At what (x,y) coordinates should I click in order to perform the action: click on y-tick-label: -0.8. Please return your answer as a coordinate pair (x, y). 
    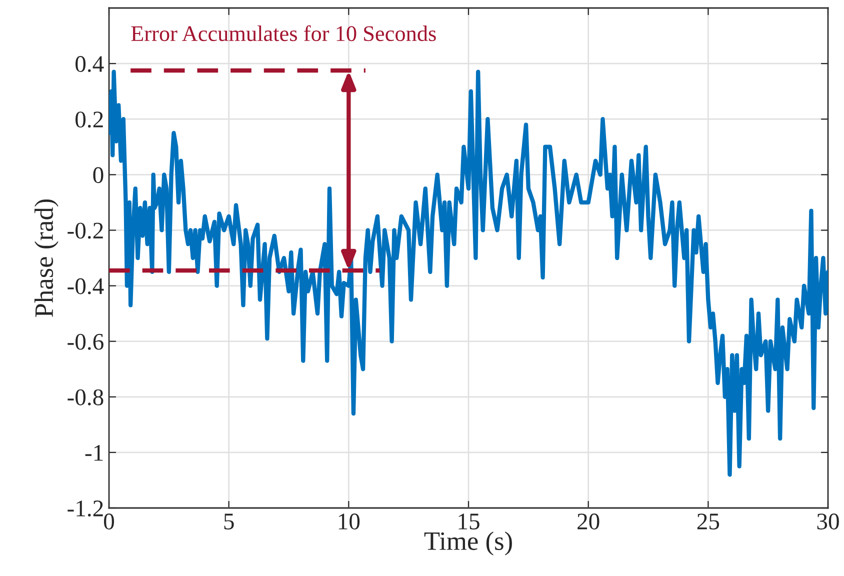
    Looking at the image, I should click on (86, 397).